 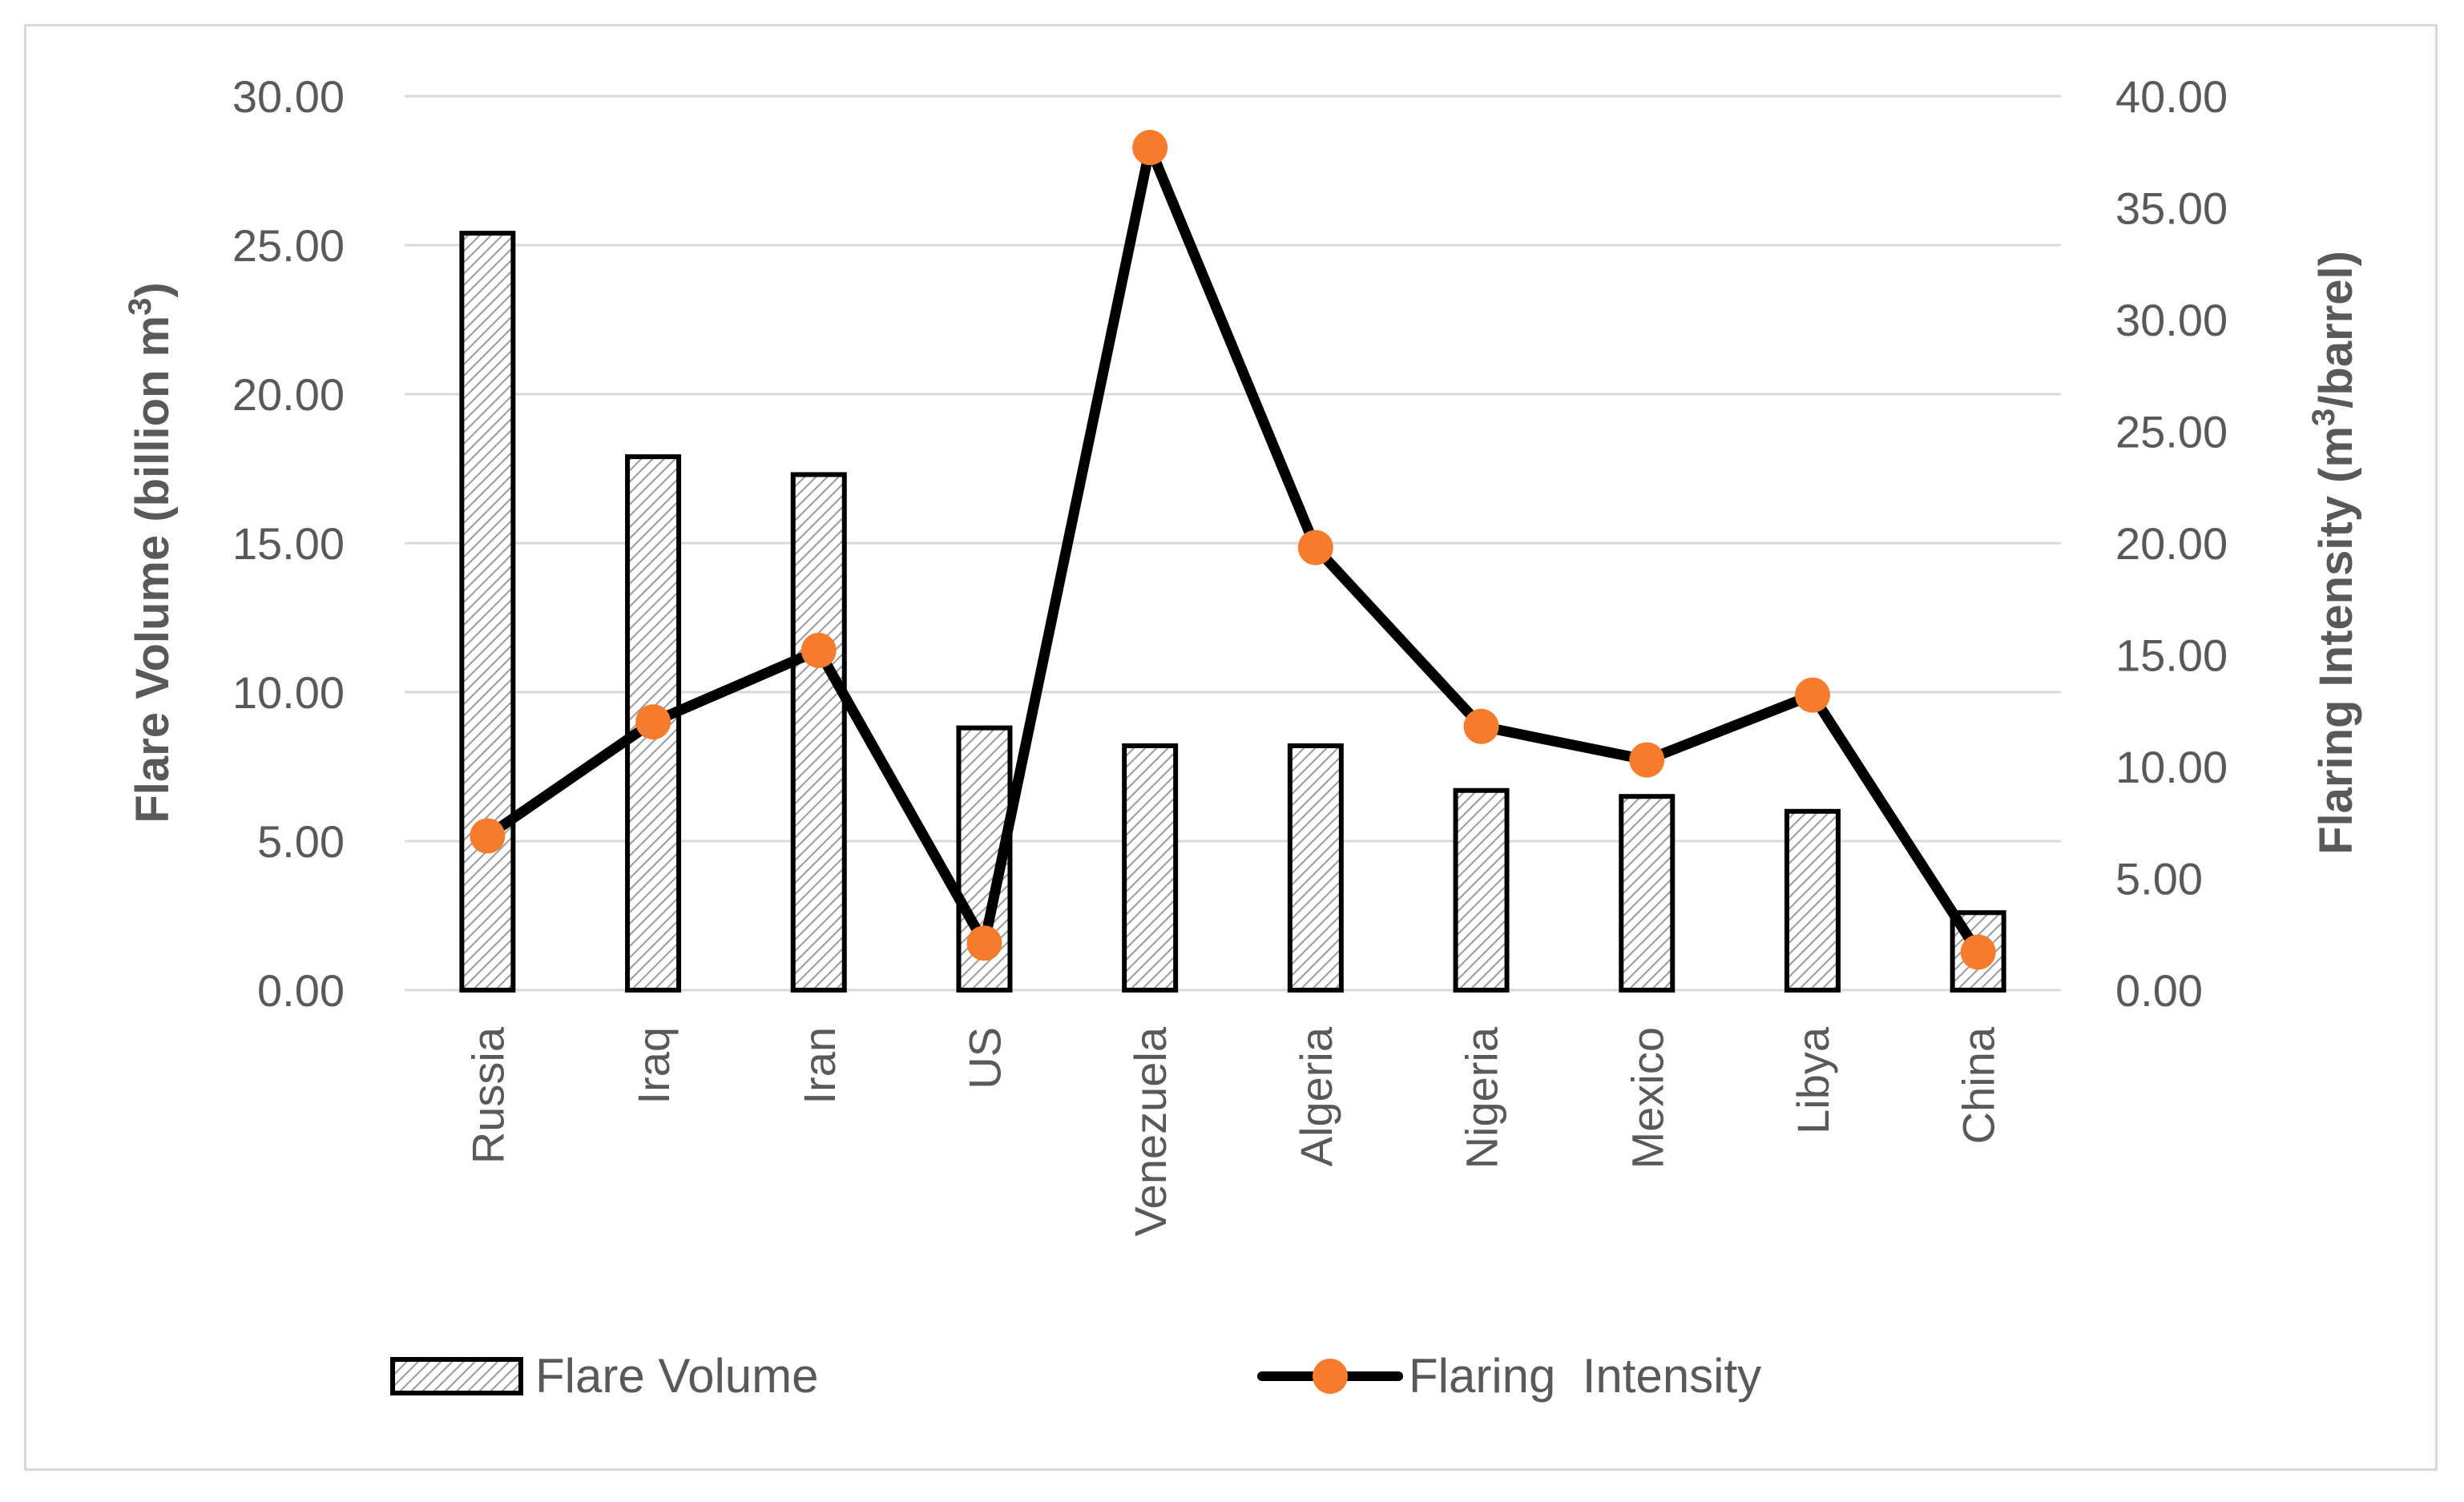 What do you see at coordinates (2159, 879) in the screenshot?
I see `right-tick-label-1: 5.00` at bounding box center [2159, 879].